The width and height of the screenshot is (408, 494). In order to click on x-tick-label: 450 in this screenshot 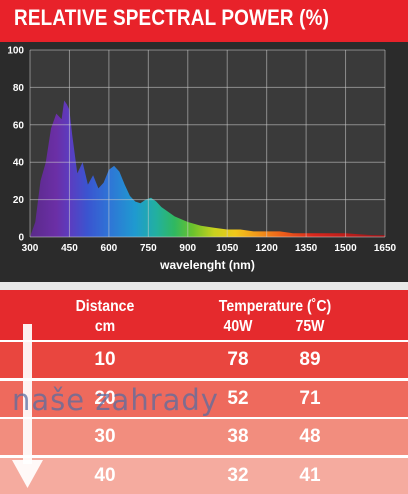, I will do `click(69, 248)`.